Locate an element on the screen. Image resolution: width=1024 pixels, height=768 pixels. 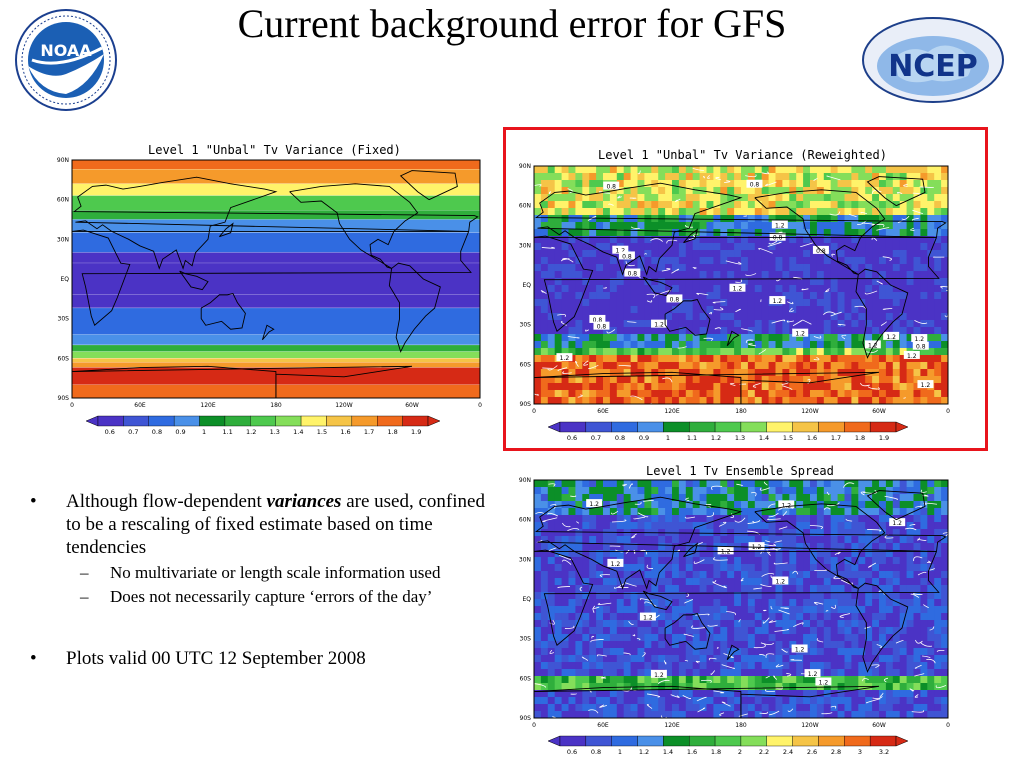
colorbar-label: 1.7 is located at coordinates (369, 432).